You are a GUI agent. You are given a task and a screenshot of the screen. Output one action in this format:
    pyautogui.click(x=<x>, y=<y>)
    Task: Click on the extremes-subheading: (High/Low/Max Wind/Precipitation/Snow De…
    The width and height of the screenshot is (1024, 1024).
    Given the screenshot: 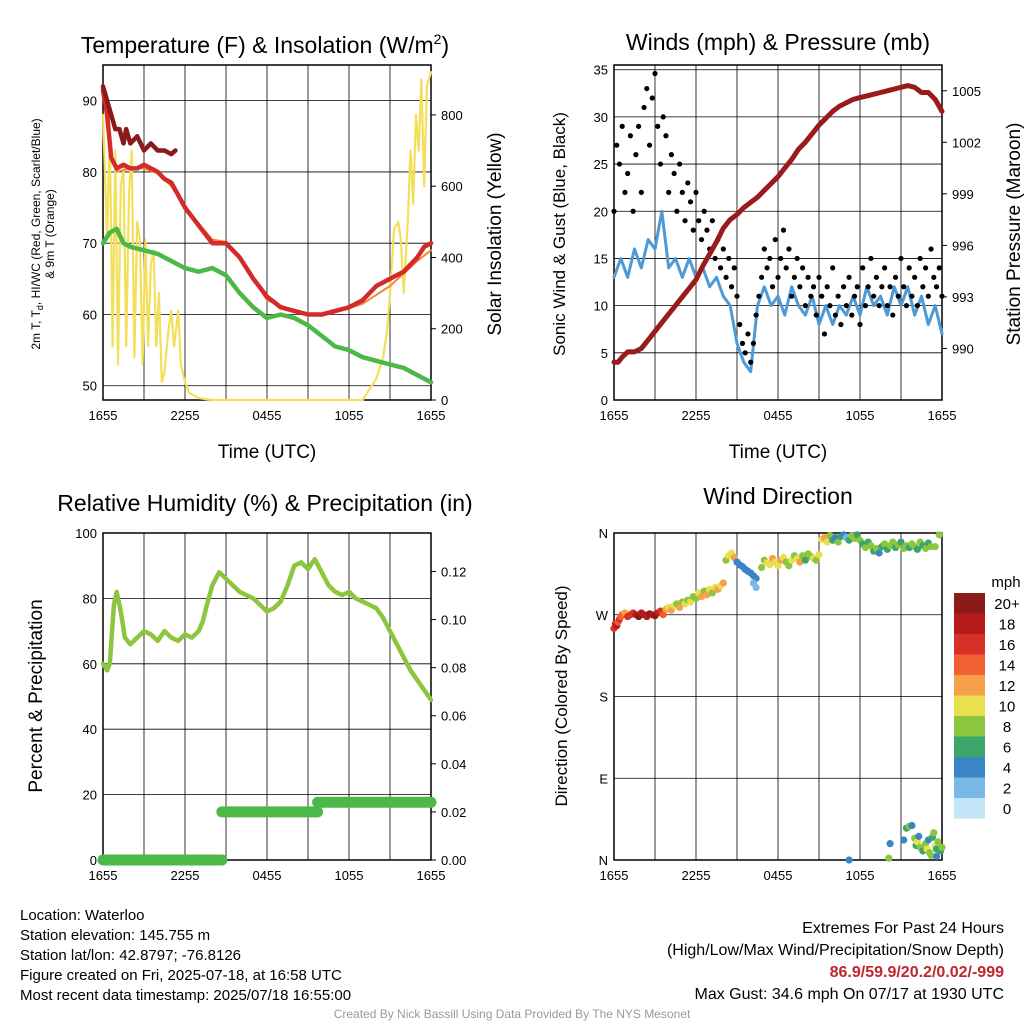 What is the action you would take?
    pyautogui.click(x=835, y=950)
    